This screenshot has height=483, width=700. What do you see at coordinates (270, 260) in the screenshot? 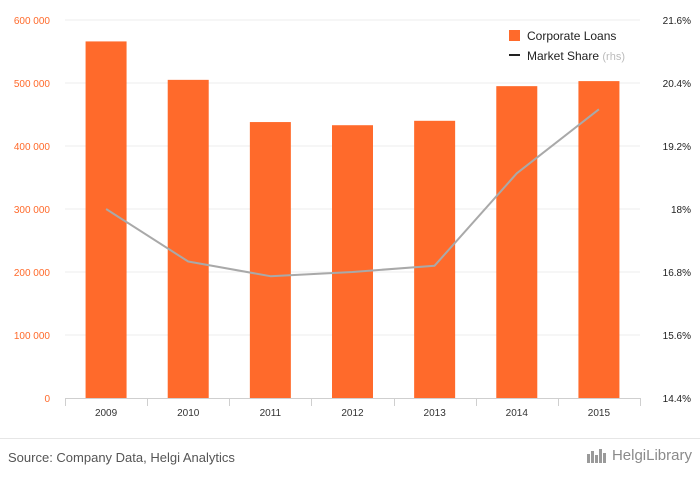
I see `bar-2011` at bounding box center [270, 260].